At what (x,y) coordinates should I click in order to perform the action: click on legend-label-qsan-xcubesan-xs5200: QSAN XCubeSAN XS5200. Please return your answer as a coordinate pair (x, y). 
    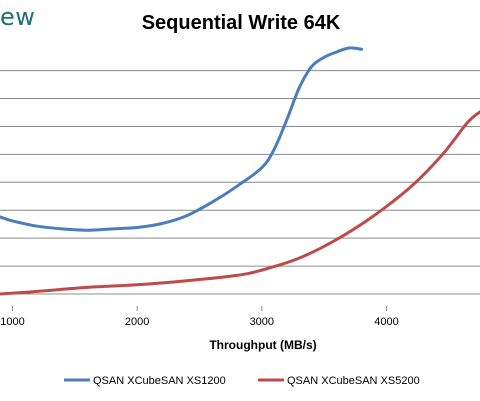
    Looking at the image, I should click on (353, 381).